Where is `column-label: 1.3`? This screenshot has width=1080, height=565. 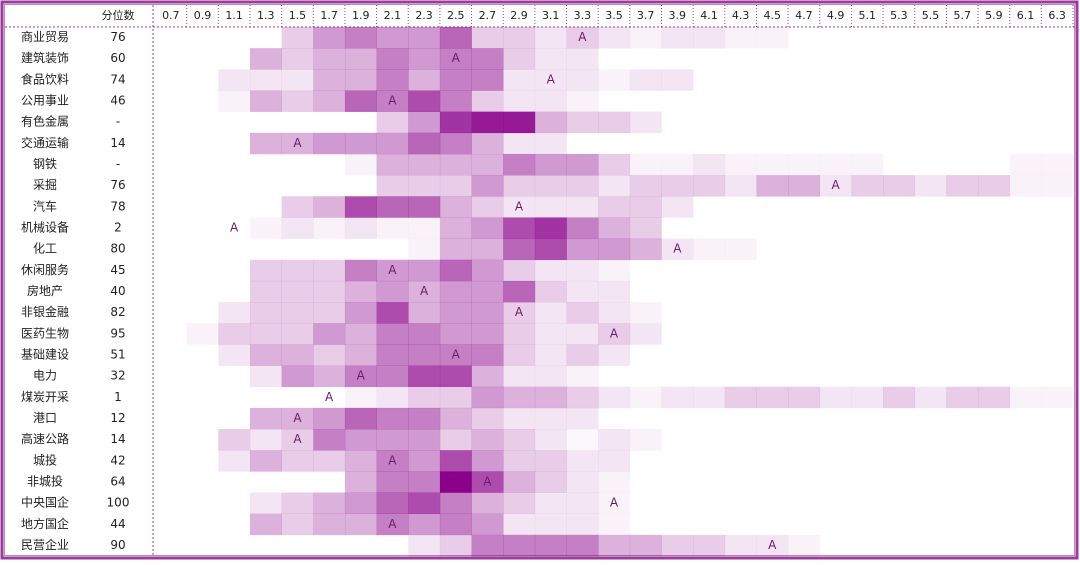
column-label: 1.3 is located at coordinates (266, 15).